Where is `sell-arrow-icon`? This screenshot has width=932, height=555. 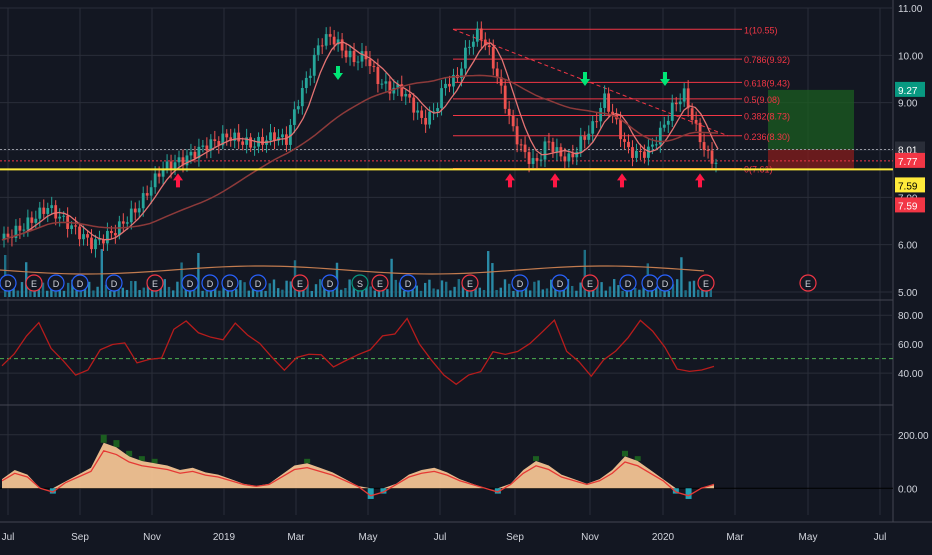 sell-arrow-icon is located at coordinates (585, 79).